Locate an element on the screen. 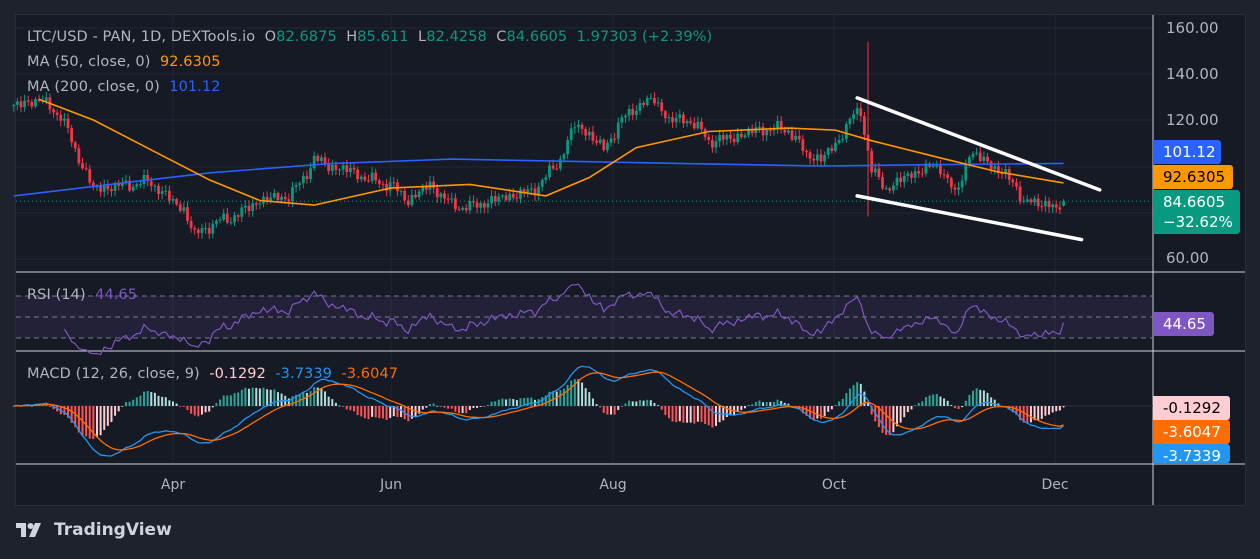 The width and height of the screenshot is (1260, 559). ma50-legend: MA (50, close, 0) 92.6305 is located at coordinates (124, 62).